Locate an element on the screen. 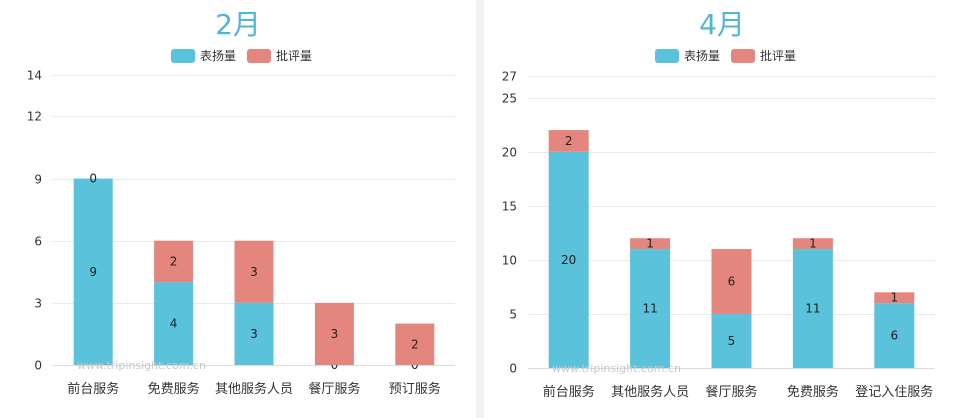  bar-label-praise: 9 is located at coordinates (93, 272).